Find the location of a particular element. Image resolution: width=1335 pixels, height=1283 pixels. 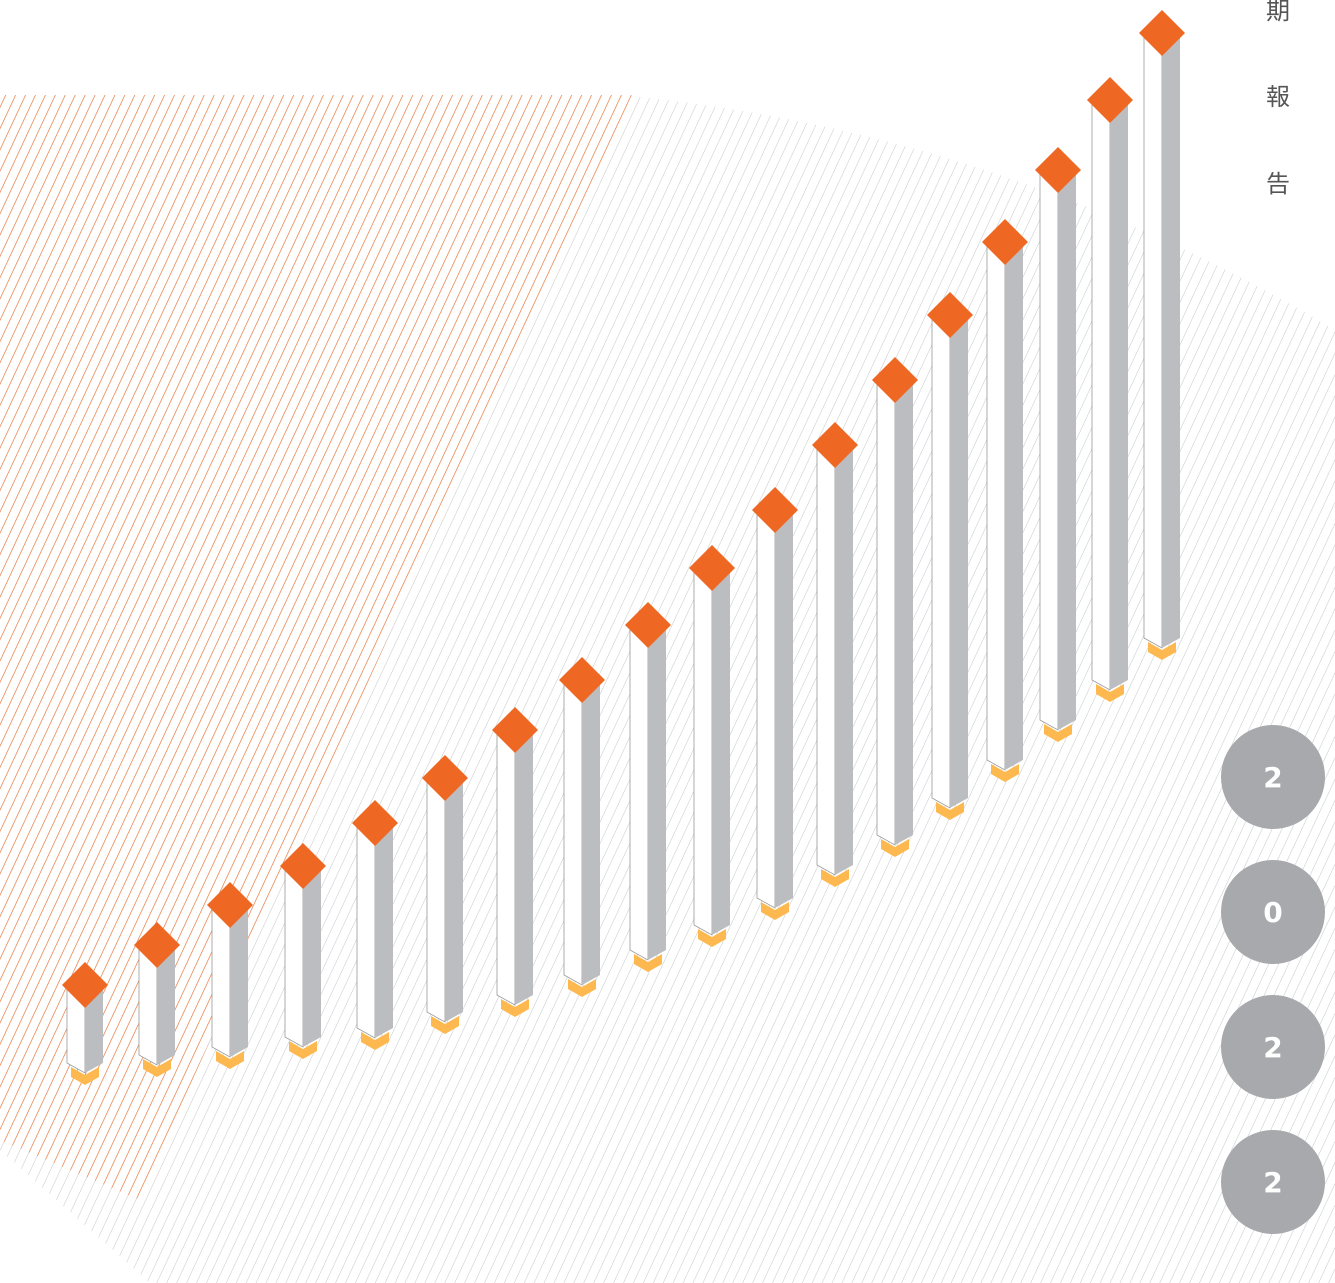

title-char: 告 is located at coordinates (1278, 184).